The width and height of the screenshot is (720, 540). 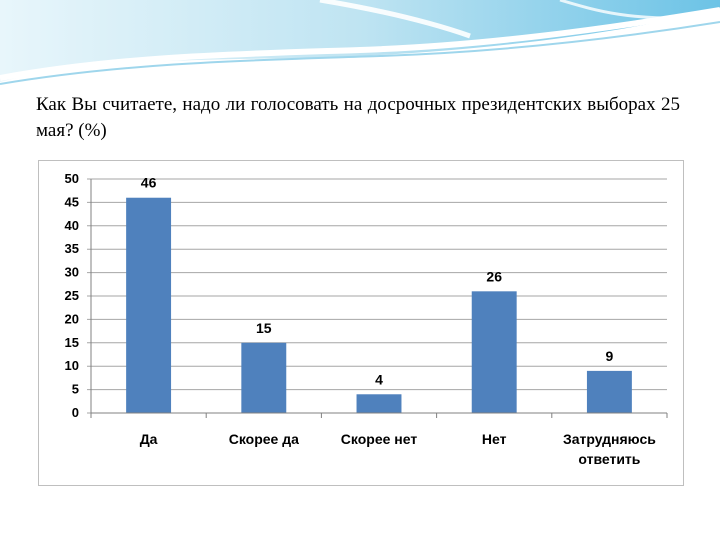 I want to click on y-tick-label: 10, so click(x=72, y=365).